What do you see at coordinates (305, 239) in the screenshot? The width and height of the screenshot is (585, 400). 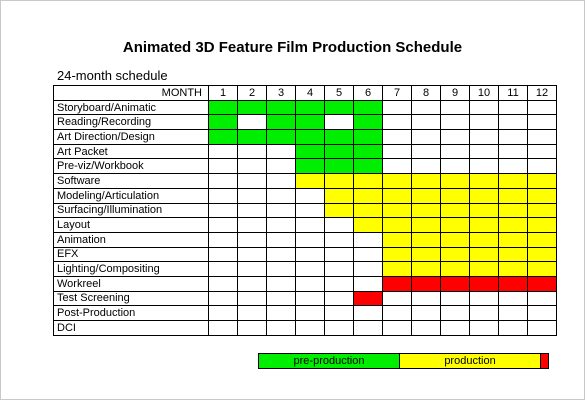 I see `task-row: Animation` at bounding box center [305, 239].